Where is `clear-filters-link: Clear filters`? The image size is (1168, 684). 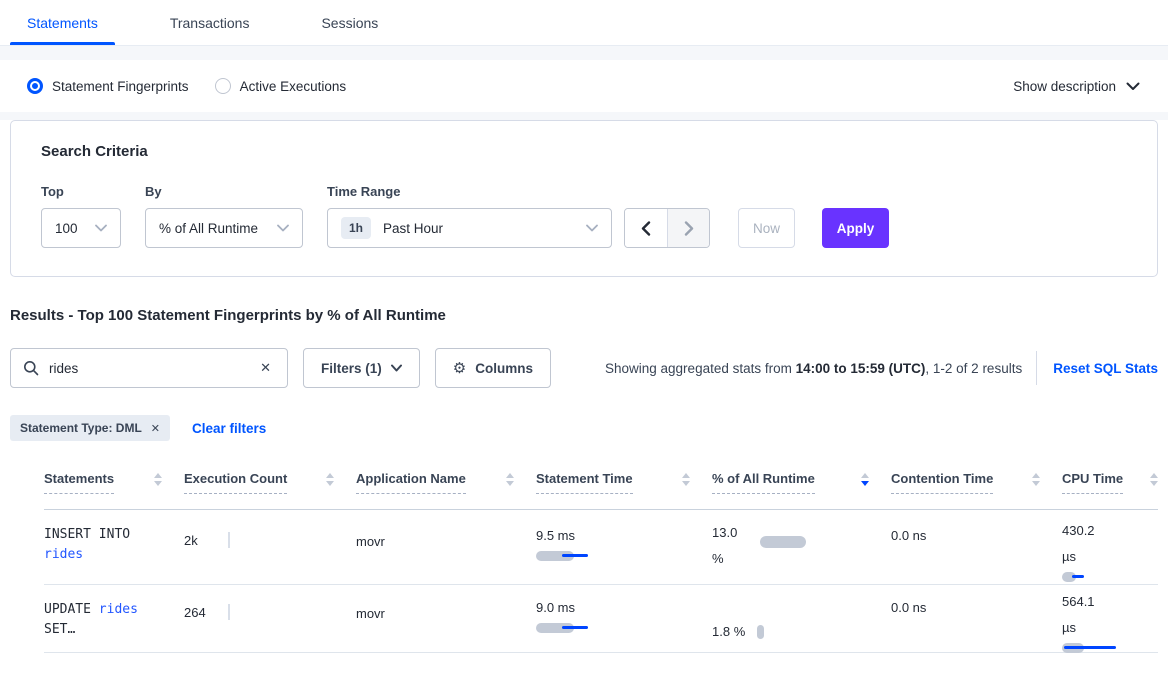 clear-filters-link: Clear filters is located at coordinates (229, 428).